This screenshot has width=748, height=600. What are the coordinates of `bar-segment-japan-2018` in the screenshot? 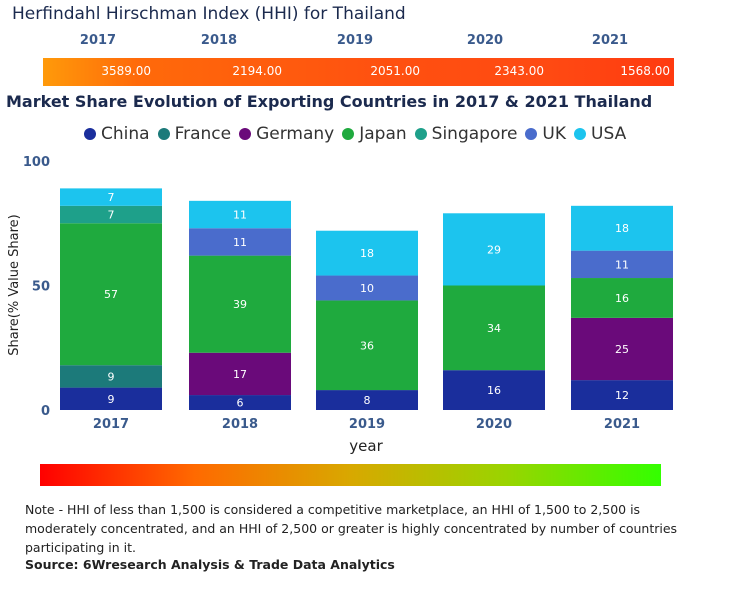 It's located at (240, 304).